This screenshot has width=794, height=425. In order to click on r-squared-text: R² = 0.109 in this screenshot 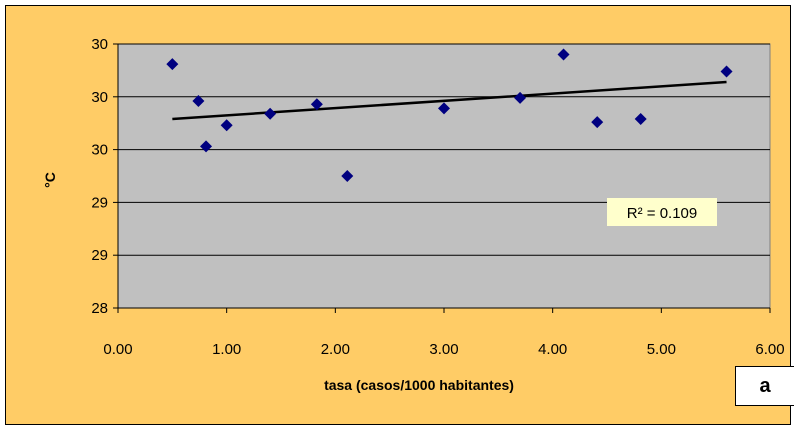, I will do `click(662, 213)`.